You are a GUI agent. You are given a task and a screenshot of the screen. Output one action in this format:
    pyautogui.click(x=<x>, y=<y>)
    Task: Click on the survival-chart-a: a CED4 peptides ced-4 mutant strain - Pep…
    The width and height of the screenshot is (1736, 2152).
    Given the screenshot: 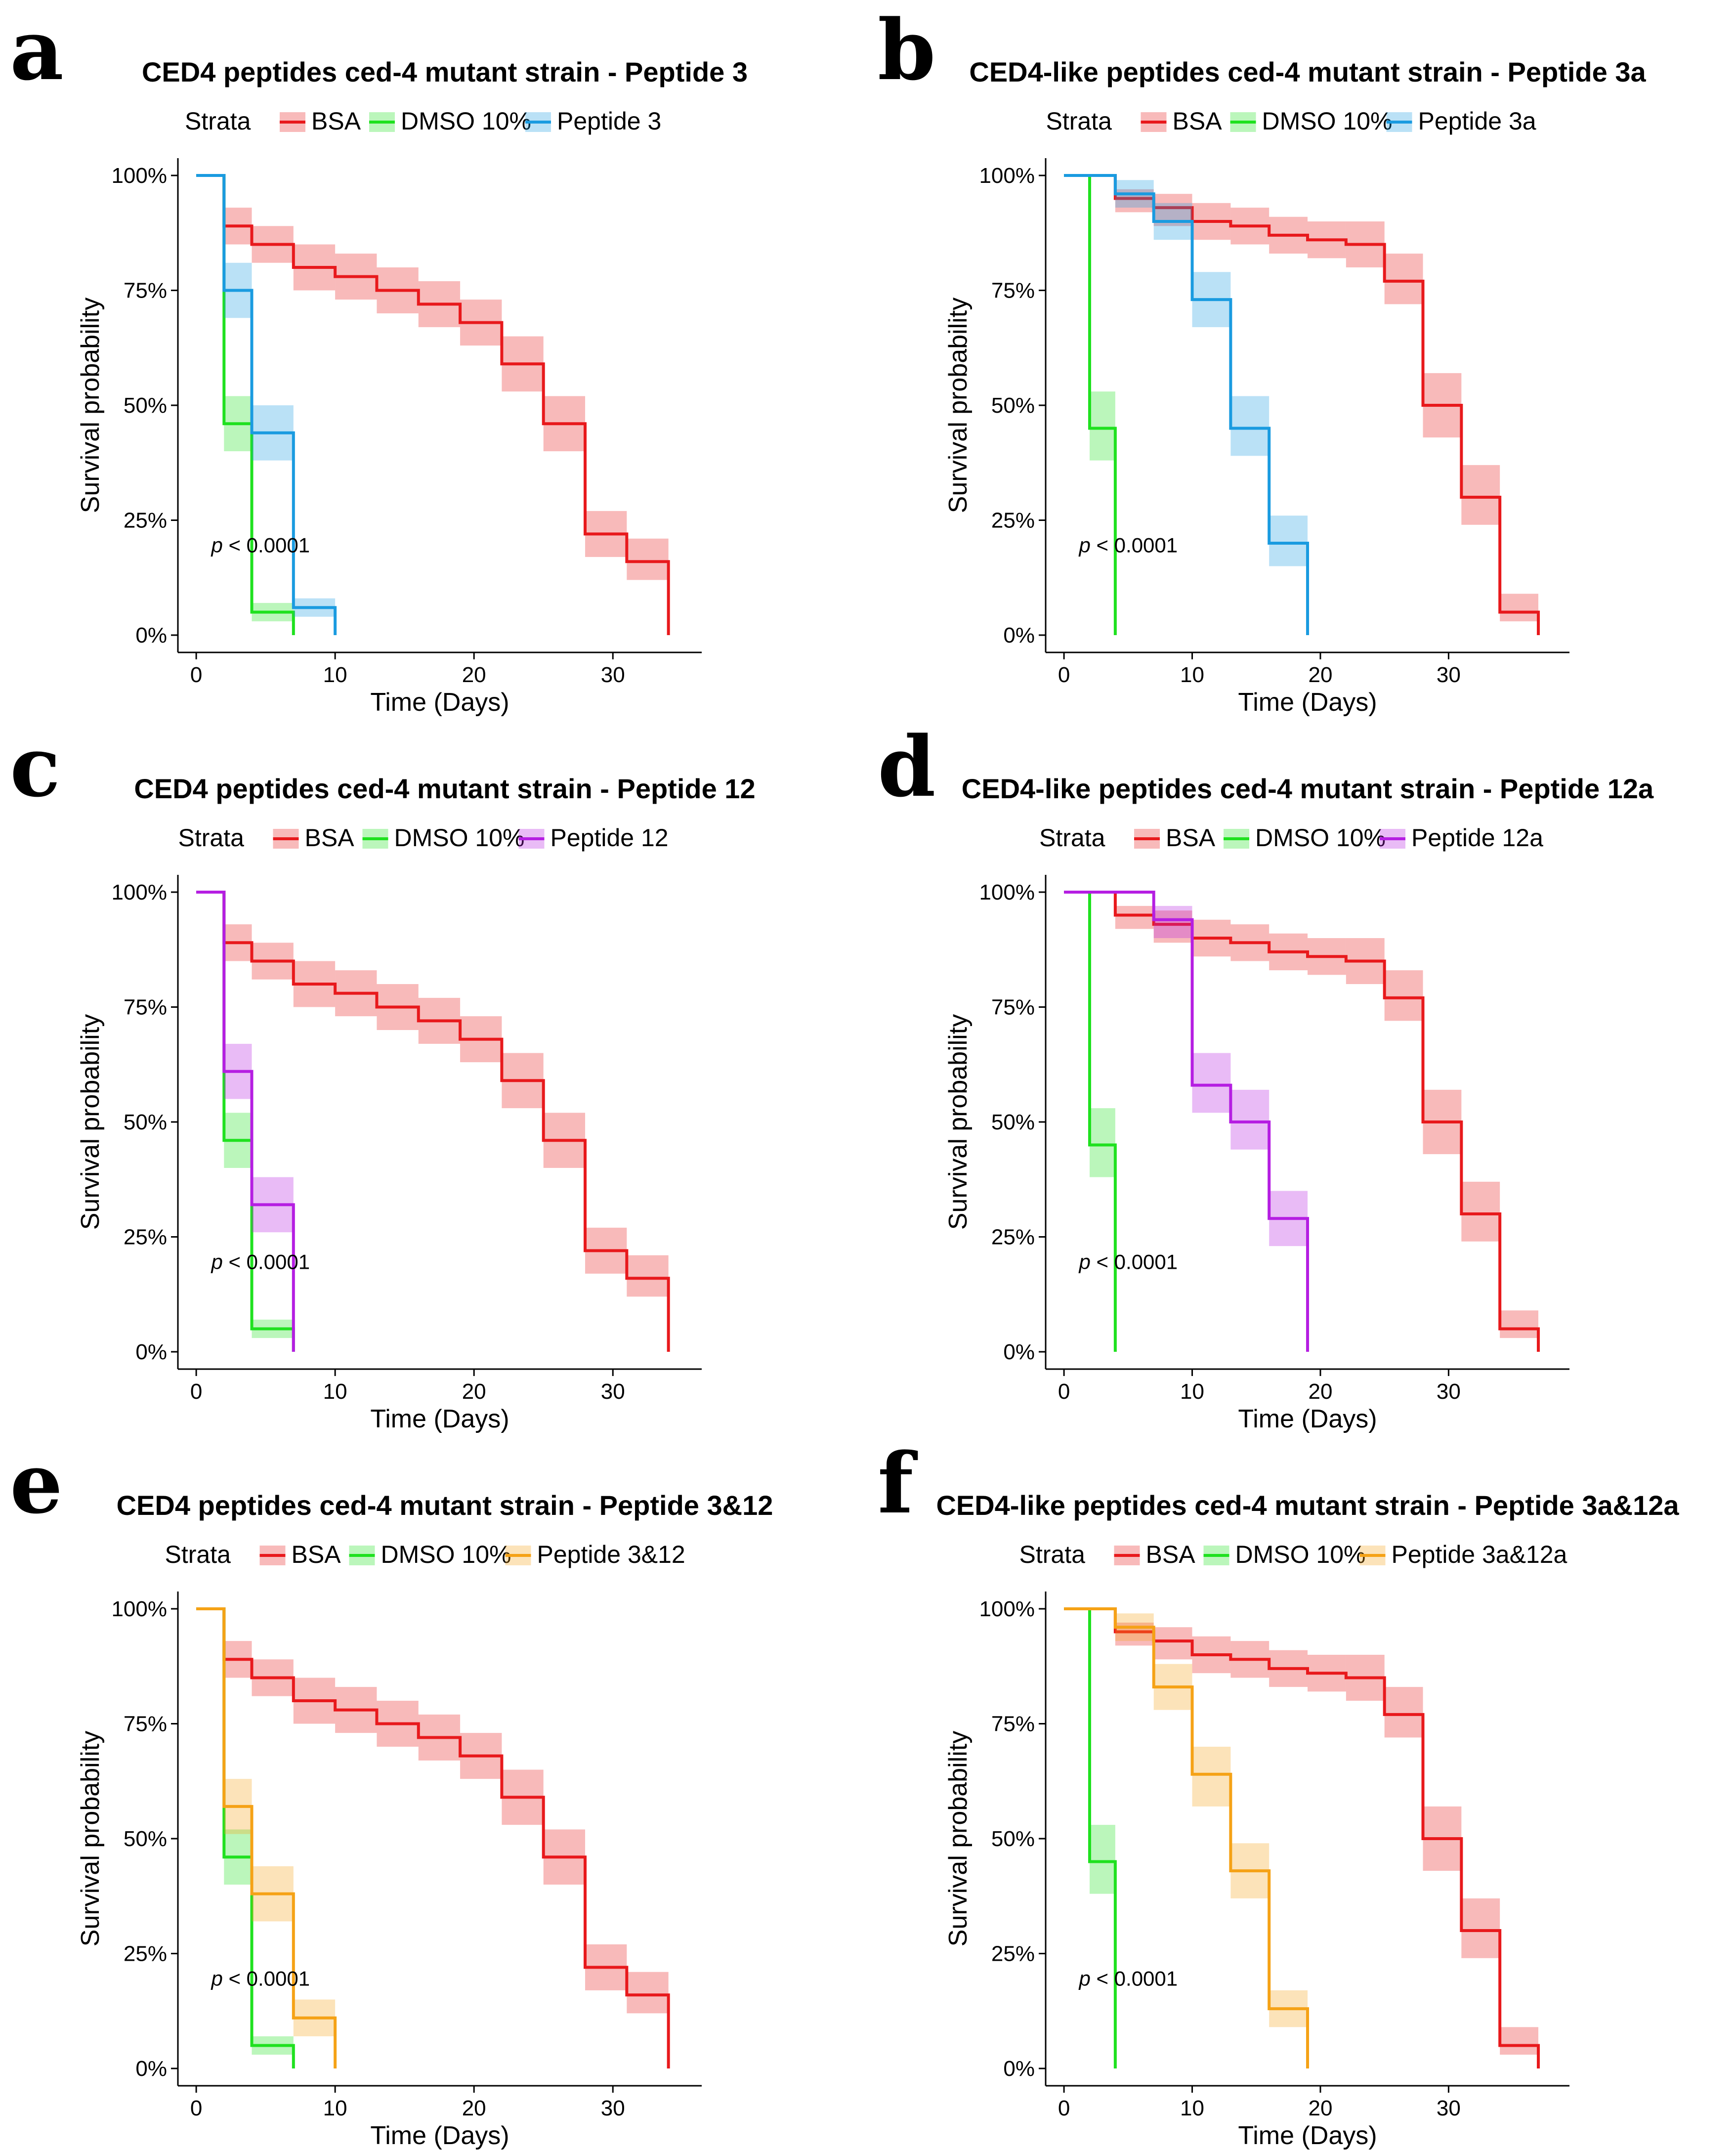 What is the action you would take?
    pyautogui.click(x=379, y=359)
    